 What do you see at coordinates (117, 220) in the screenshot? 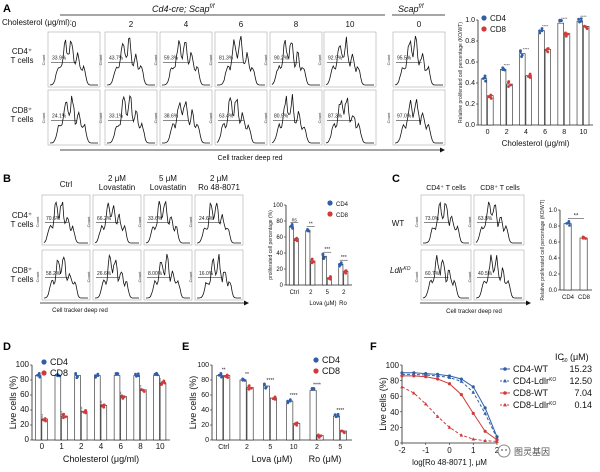
I see `panel-b-cd4-flow-1-frame` at bounding box center [117, 220].